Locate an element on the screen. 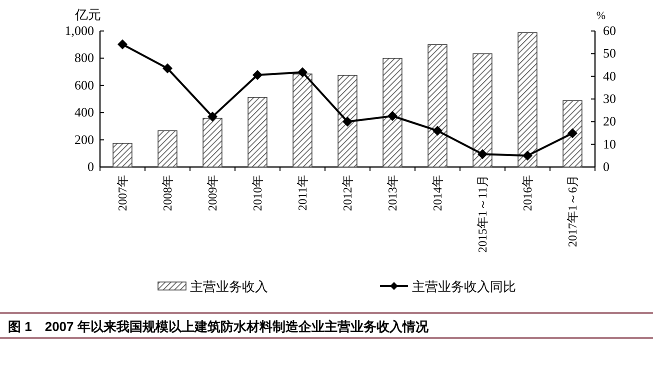 The width and height of the screenshot is (653, 369). x-tick-label: 2017年1～6月 is located at coordinates (573, 211).